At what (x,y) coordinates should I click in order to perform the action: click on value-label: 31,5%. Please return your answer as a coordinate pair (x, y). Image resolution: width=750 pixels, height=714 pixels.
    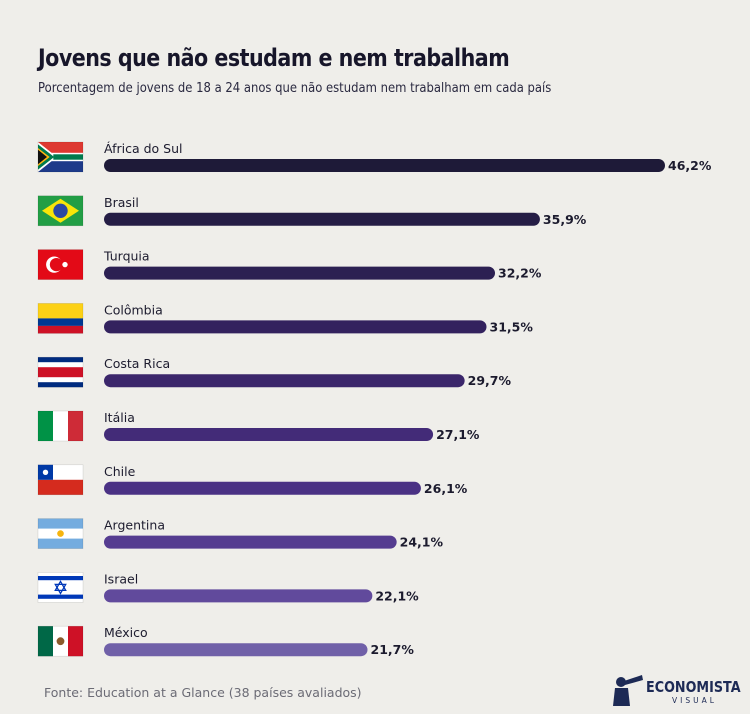
    Looking at the image, I should click on (512, 326).